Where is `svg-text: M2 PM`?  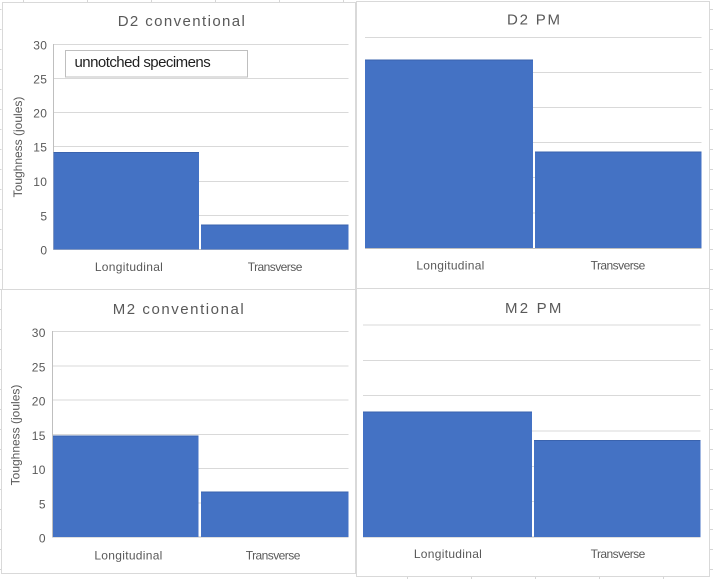 svg-text: M2 PM is located at coordinates (534, 308).